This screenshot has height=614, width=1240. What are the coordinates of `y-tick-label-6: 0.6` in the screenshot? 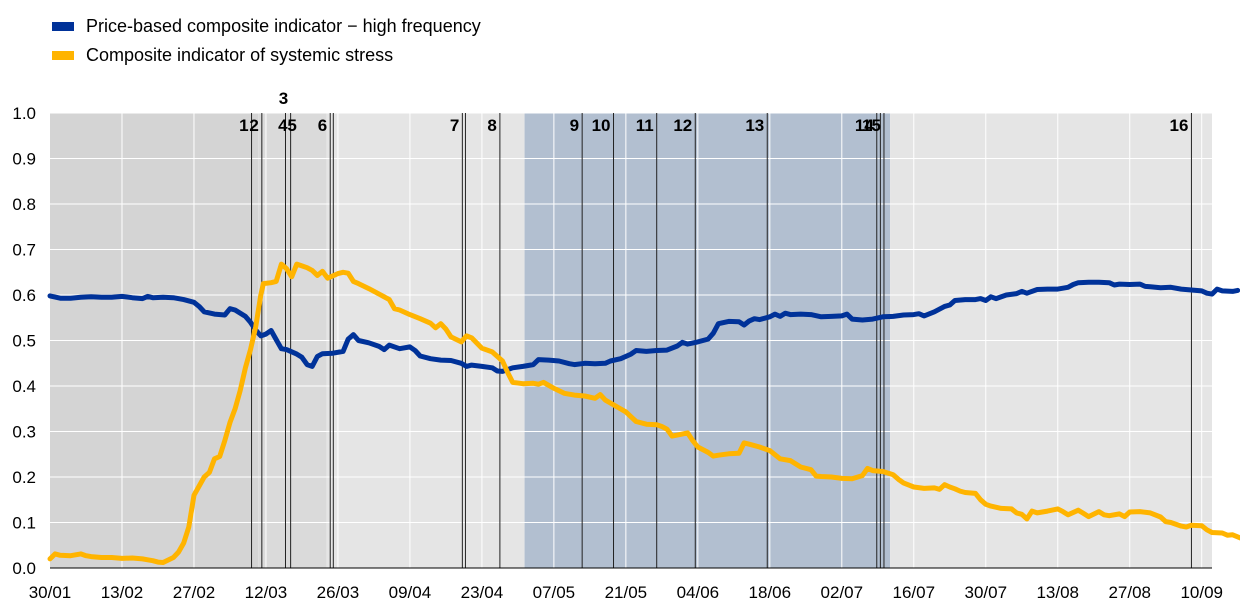 It's located at (24, 295).